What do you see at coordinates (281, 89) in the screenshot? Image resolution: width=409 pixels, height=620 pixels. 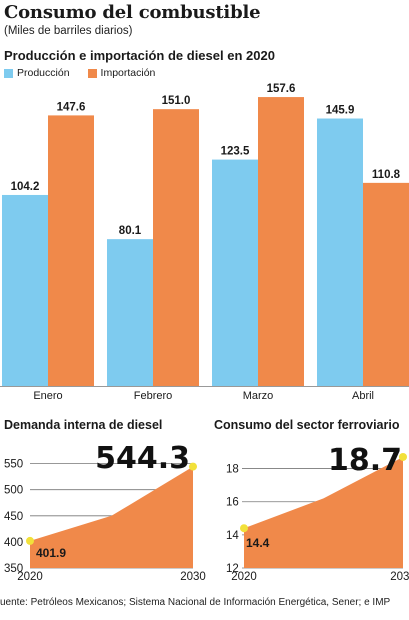 I see `bar-value-label: 157.6` at bounding box center [281, 89].